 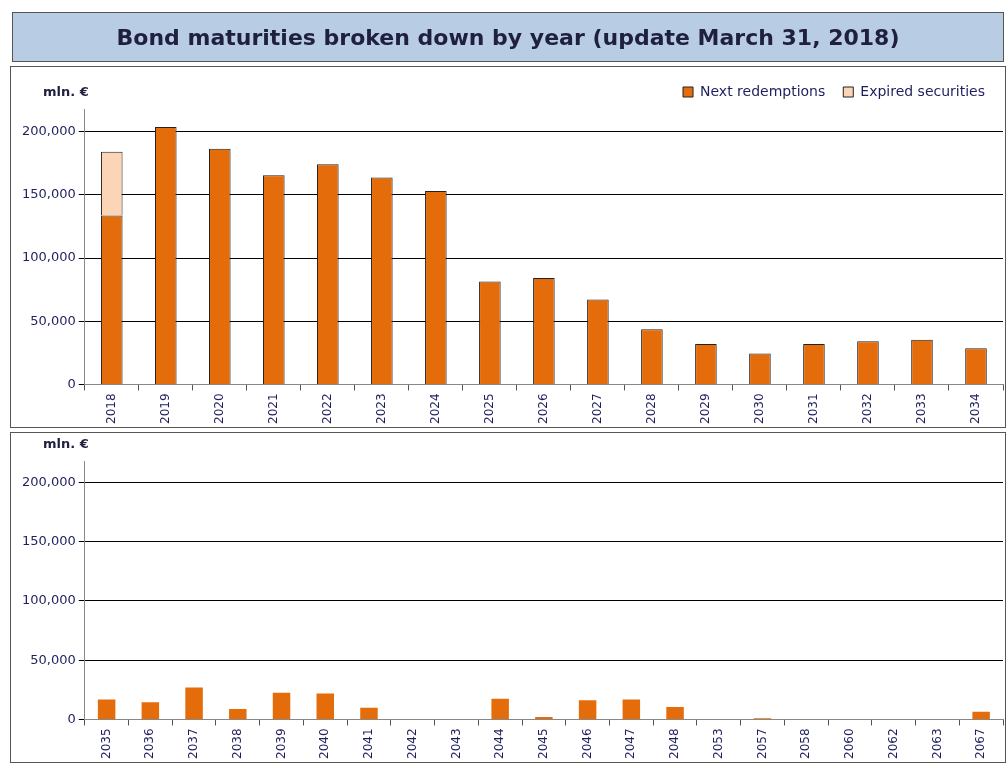 I want to click on x-tick-label: 2028, so click(x=651, y=409).